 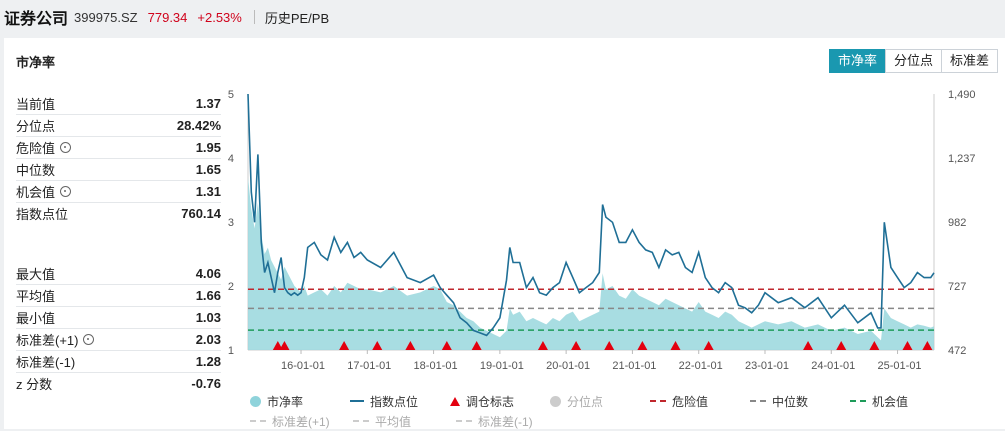 What do you see at coordinates (208, 103) in the screenshot?
I see `stat-value: 1.37` at bounding box center [208, 103].